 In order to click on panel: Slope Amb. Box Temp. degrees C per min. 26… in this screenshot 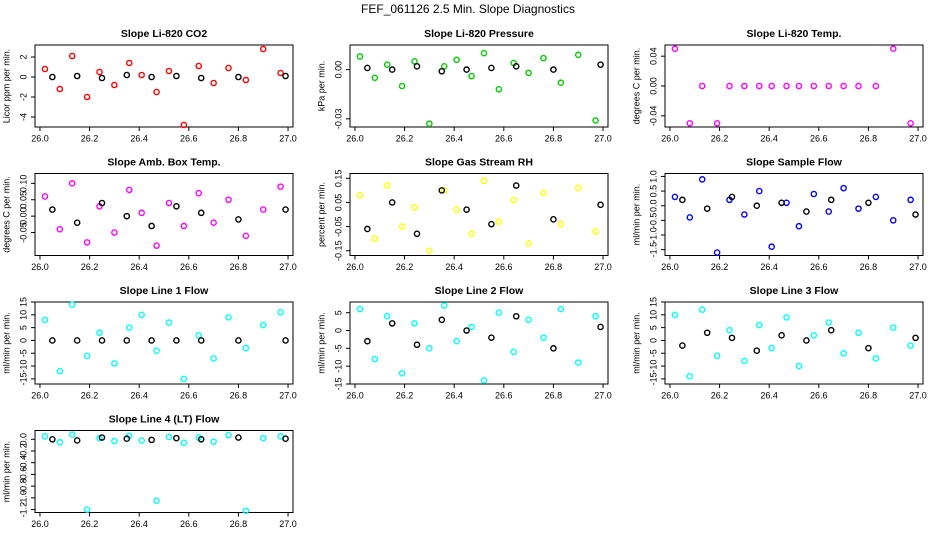, I will do `click(148, 214)`.